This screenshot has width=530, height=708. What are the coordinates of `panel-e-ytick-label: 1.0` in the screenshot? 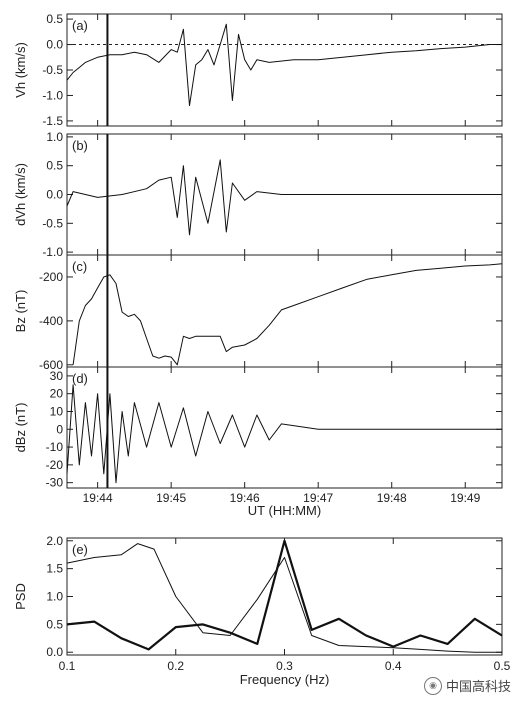 It's located at (54, 597).